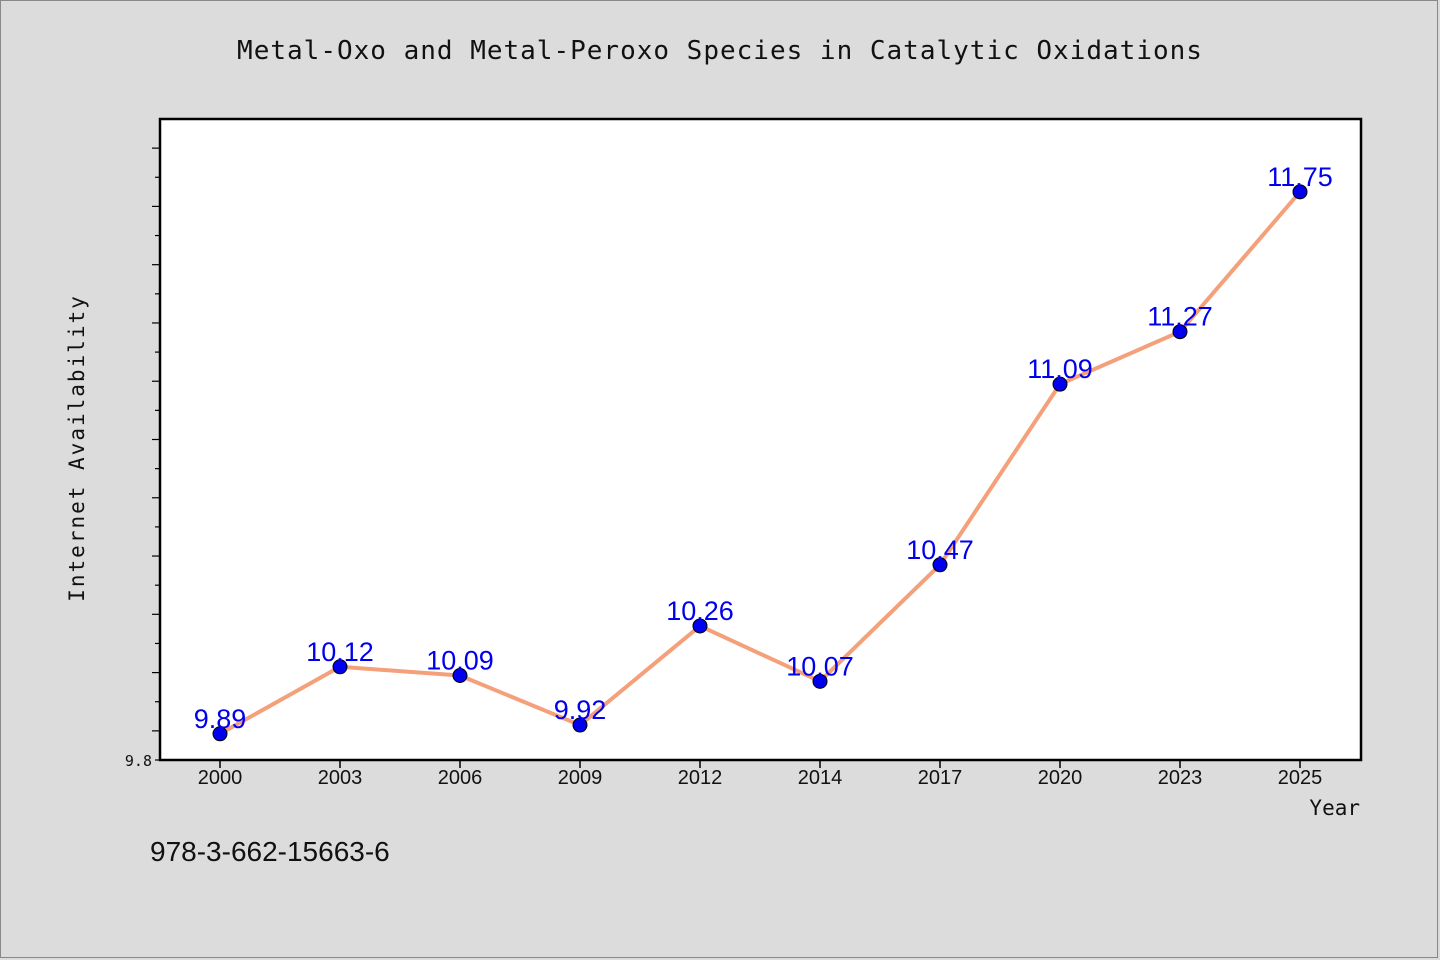 This screenshot has width=1440, height=960. What do you see at coordinates (138, 761) in the screenshot?
I see `y-tick-label: 9.8` at bounding box center [138, 761].